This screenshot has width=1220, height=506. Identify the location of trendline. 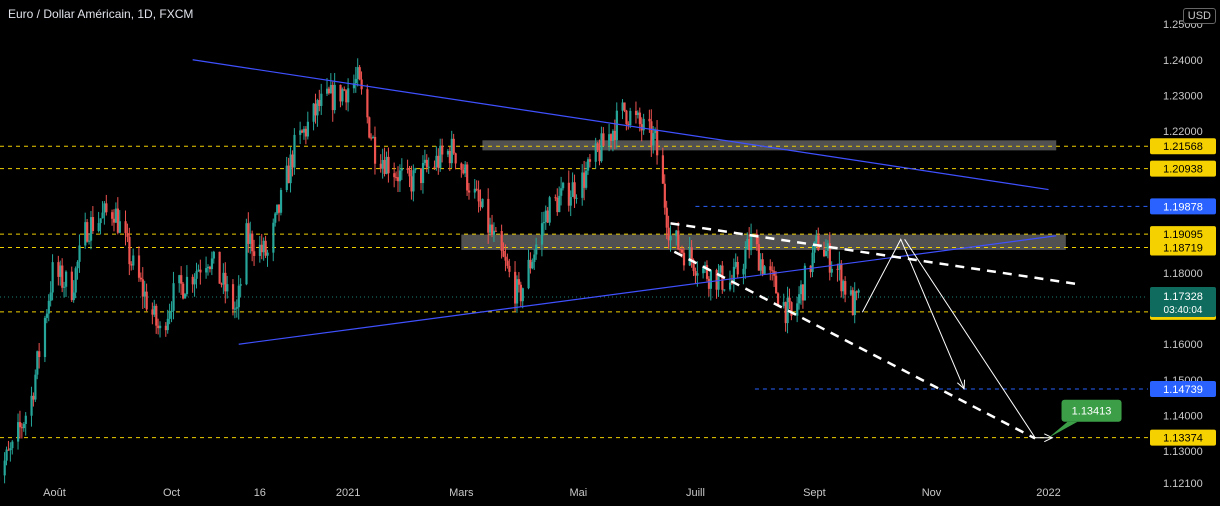
(647, 290).